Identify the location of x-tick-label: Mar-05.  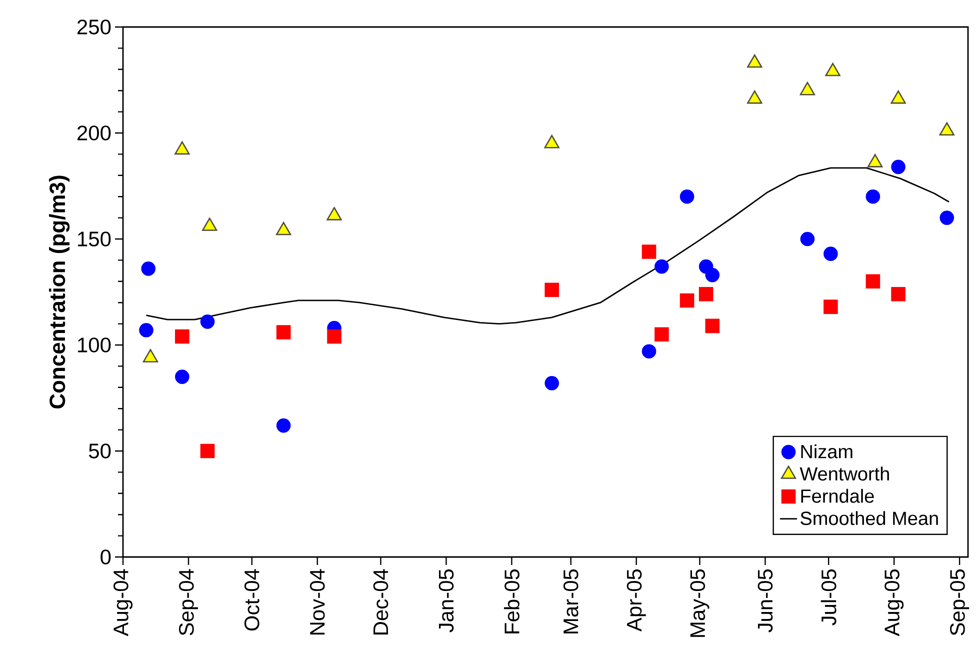
(570, 601).